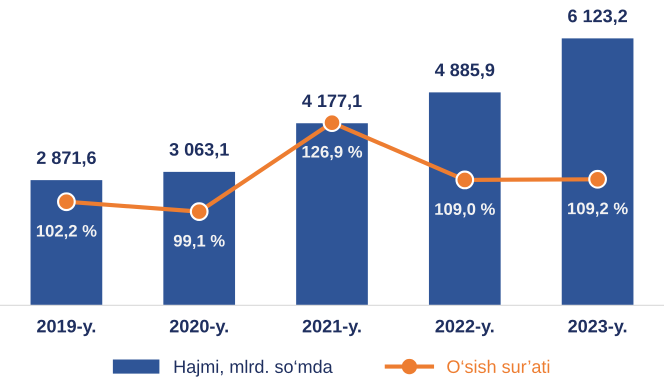  What do you see at coordinates (331, 328) in the screenshot?
I see `x-tick-label: 2021-y.` at bounding box center [331, 328].